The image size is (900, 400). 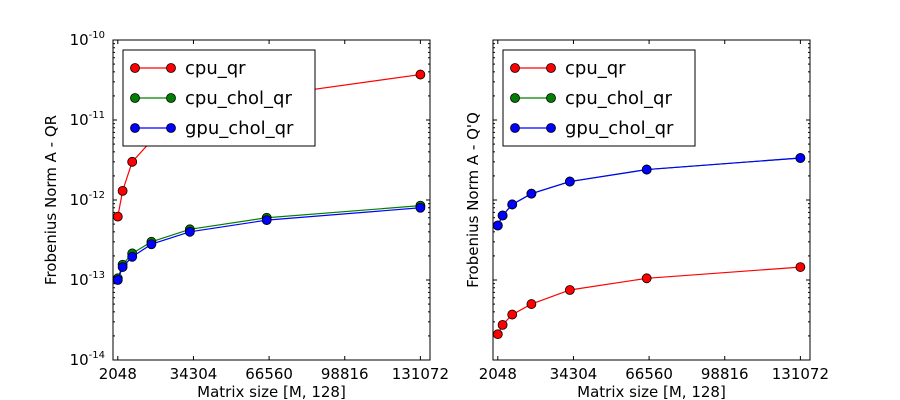 I want to click on y-tick-label: 10-12, so click(x=87, y=199).